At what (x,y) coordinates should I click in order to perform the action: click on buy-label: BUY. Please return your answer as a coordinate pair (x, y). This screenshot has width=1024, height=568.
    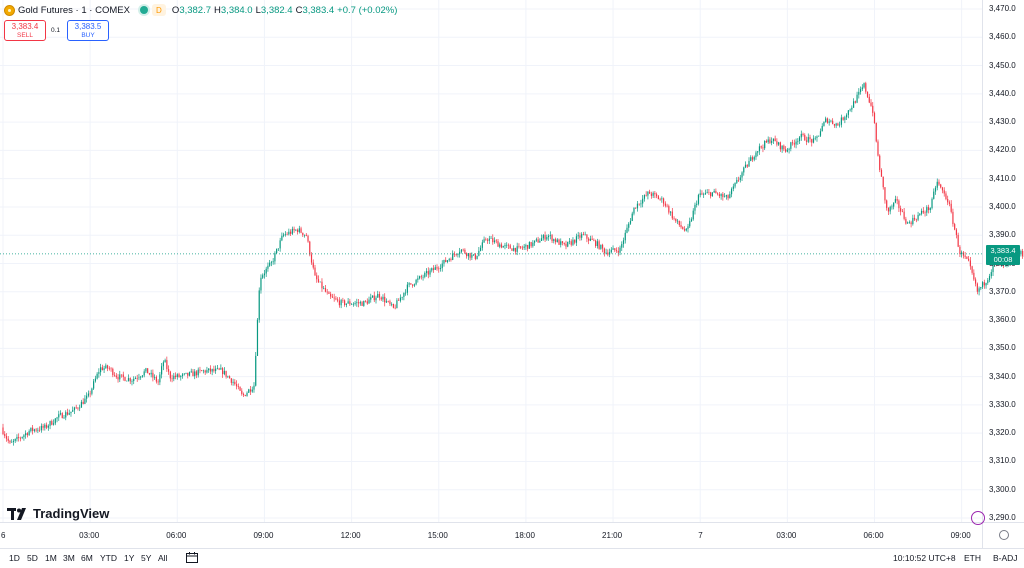
    Looking at the image, I should click on (88, 35).